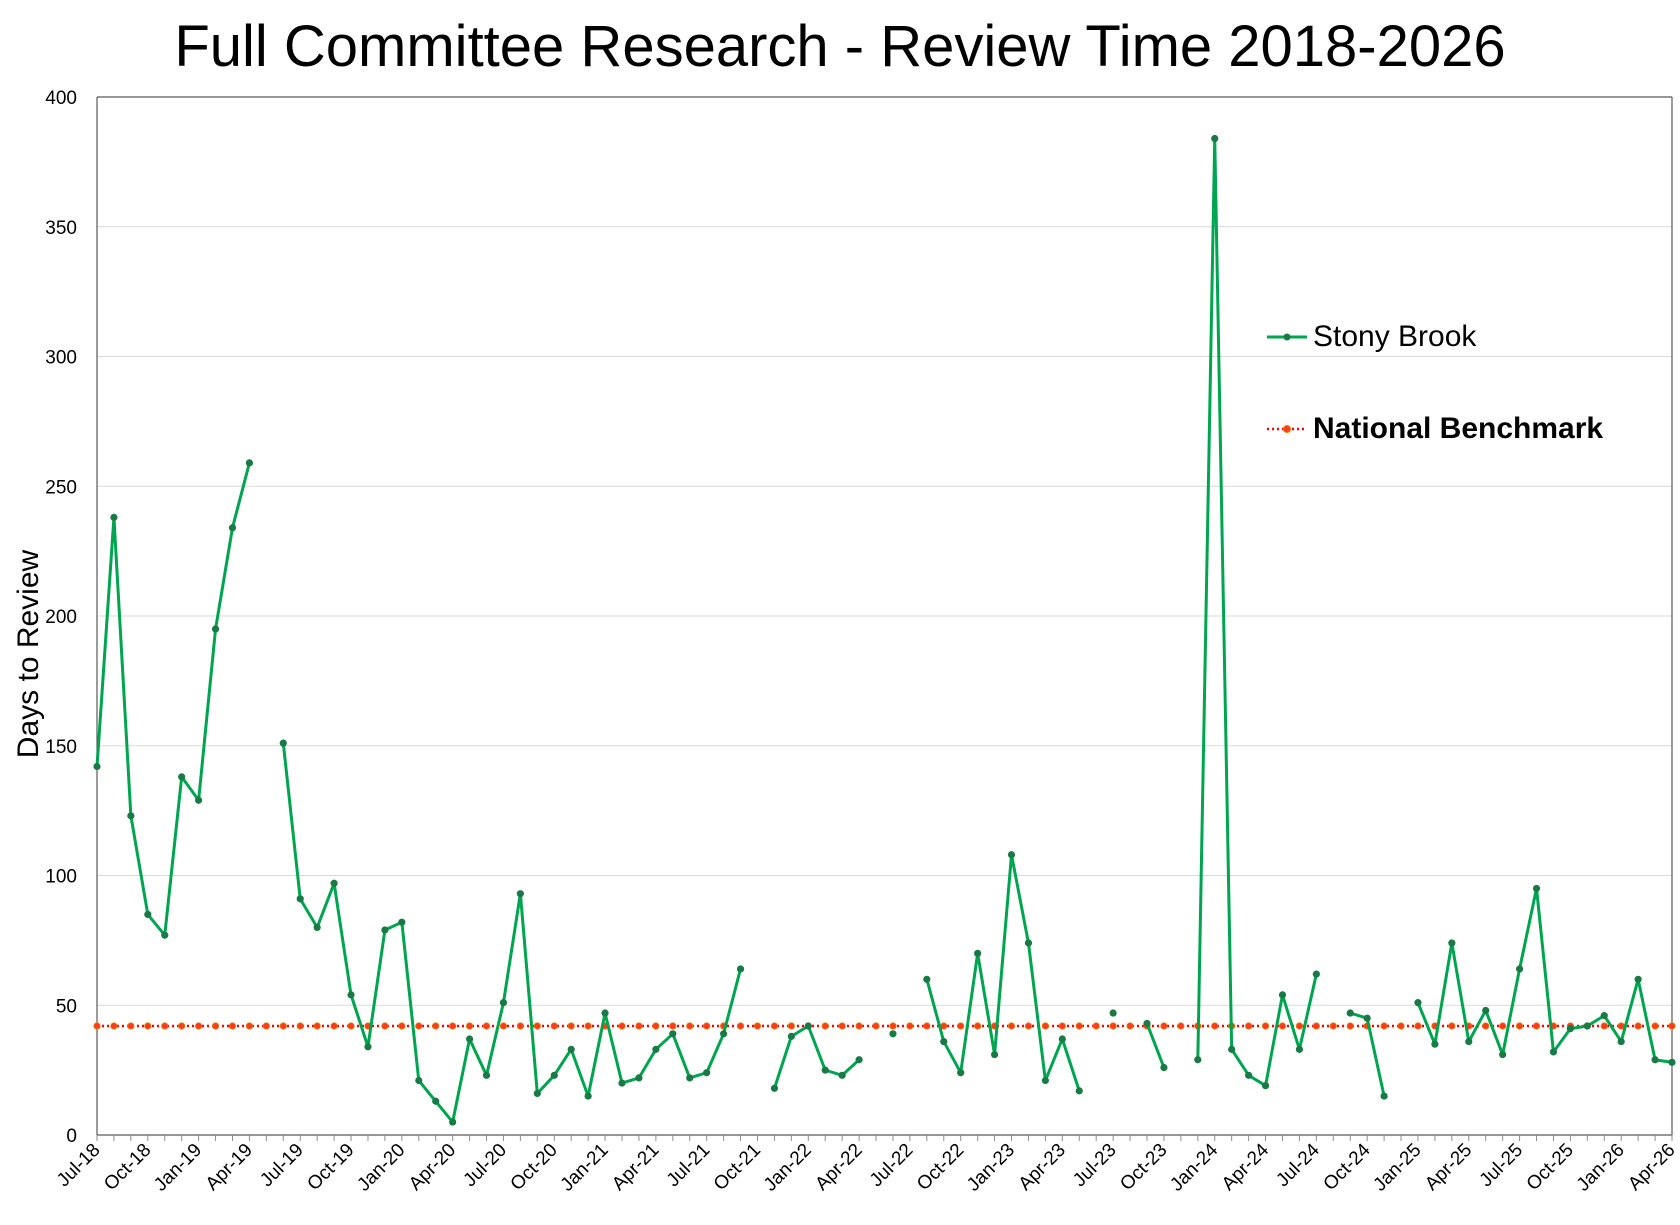 Image resolution: width=1680 pixels, height=1225 pixels. What do you see at coordinates (1501, 1165) in the screenshot?
I see `x-tick-label: Jul-25` at bounding box center [1501, 1165].